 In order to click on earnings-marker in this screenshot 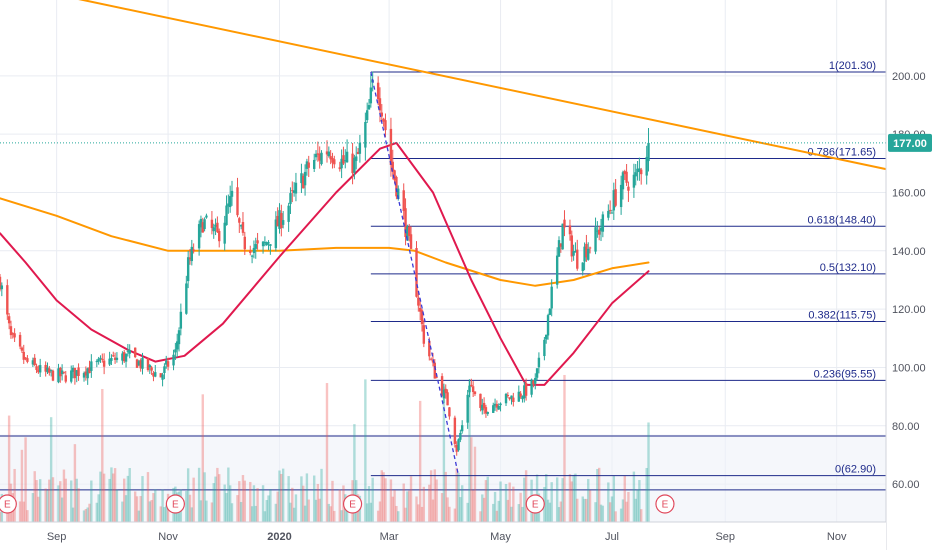, I will do `click(352, 504)`.